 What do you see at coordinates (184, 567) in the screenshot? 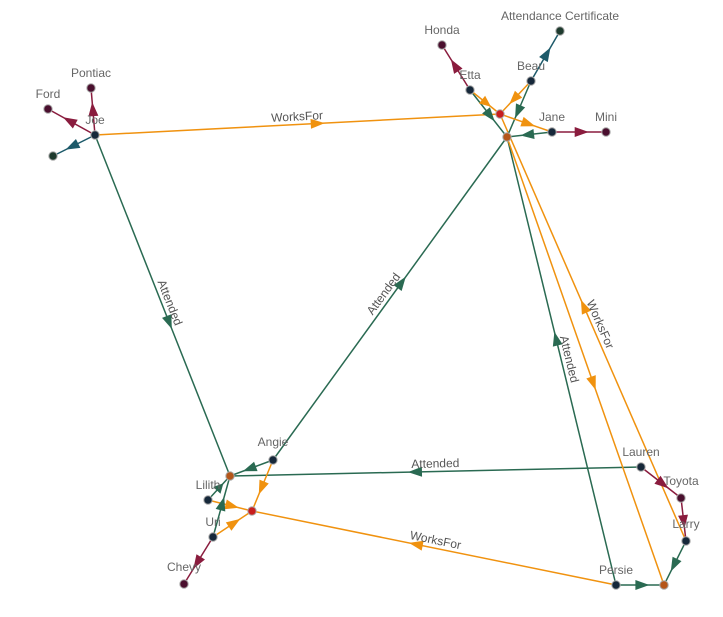
I see `node-label: Chevy` at bounding box center [184, 567].